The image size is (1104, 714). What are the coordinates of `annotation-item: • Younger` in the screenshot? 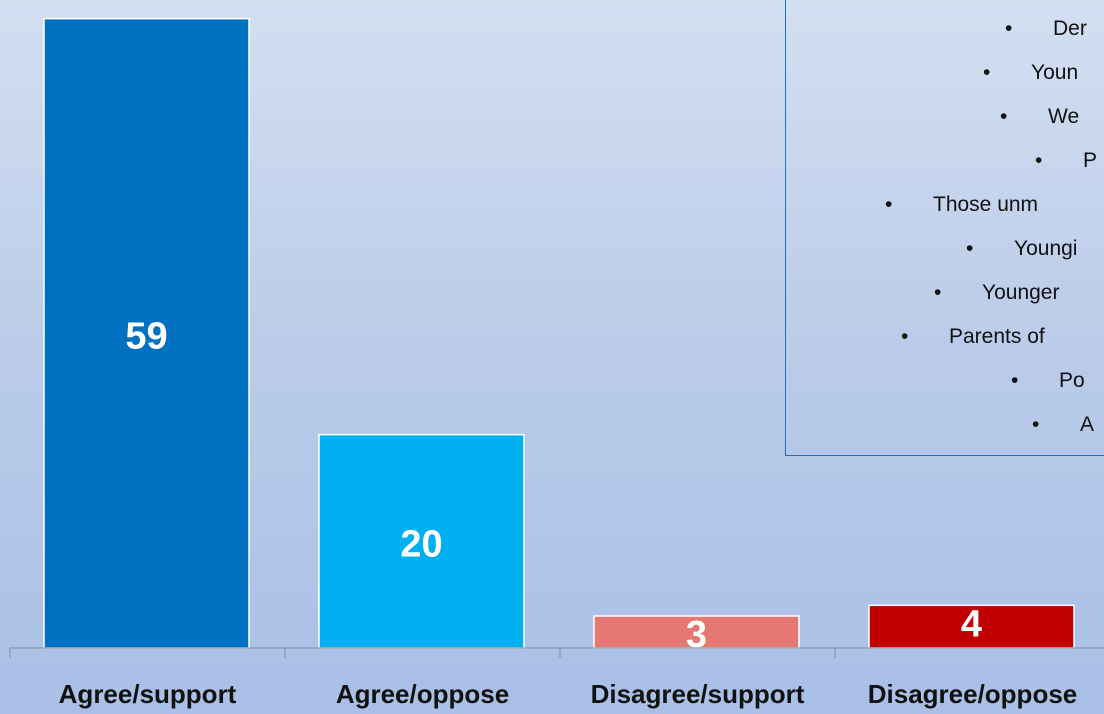 It's located at (997, 292).